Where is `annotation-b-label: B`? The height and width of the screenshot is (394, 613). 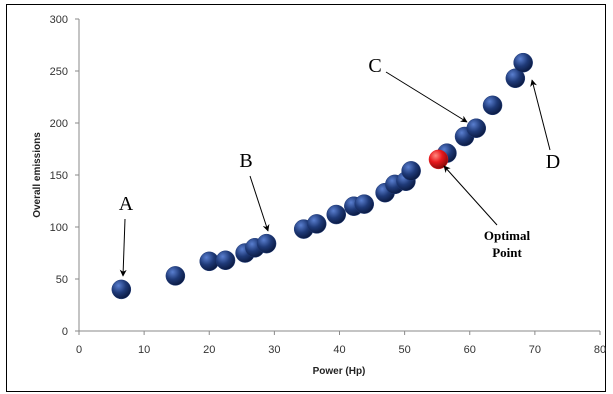
annotation-b-label: B is located at coordinates (245, 161).